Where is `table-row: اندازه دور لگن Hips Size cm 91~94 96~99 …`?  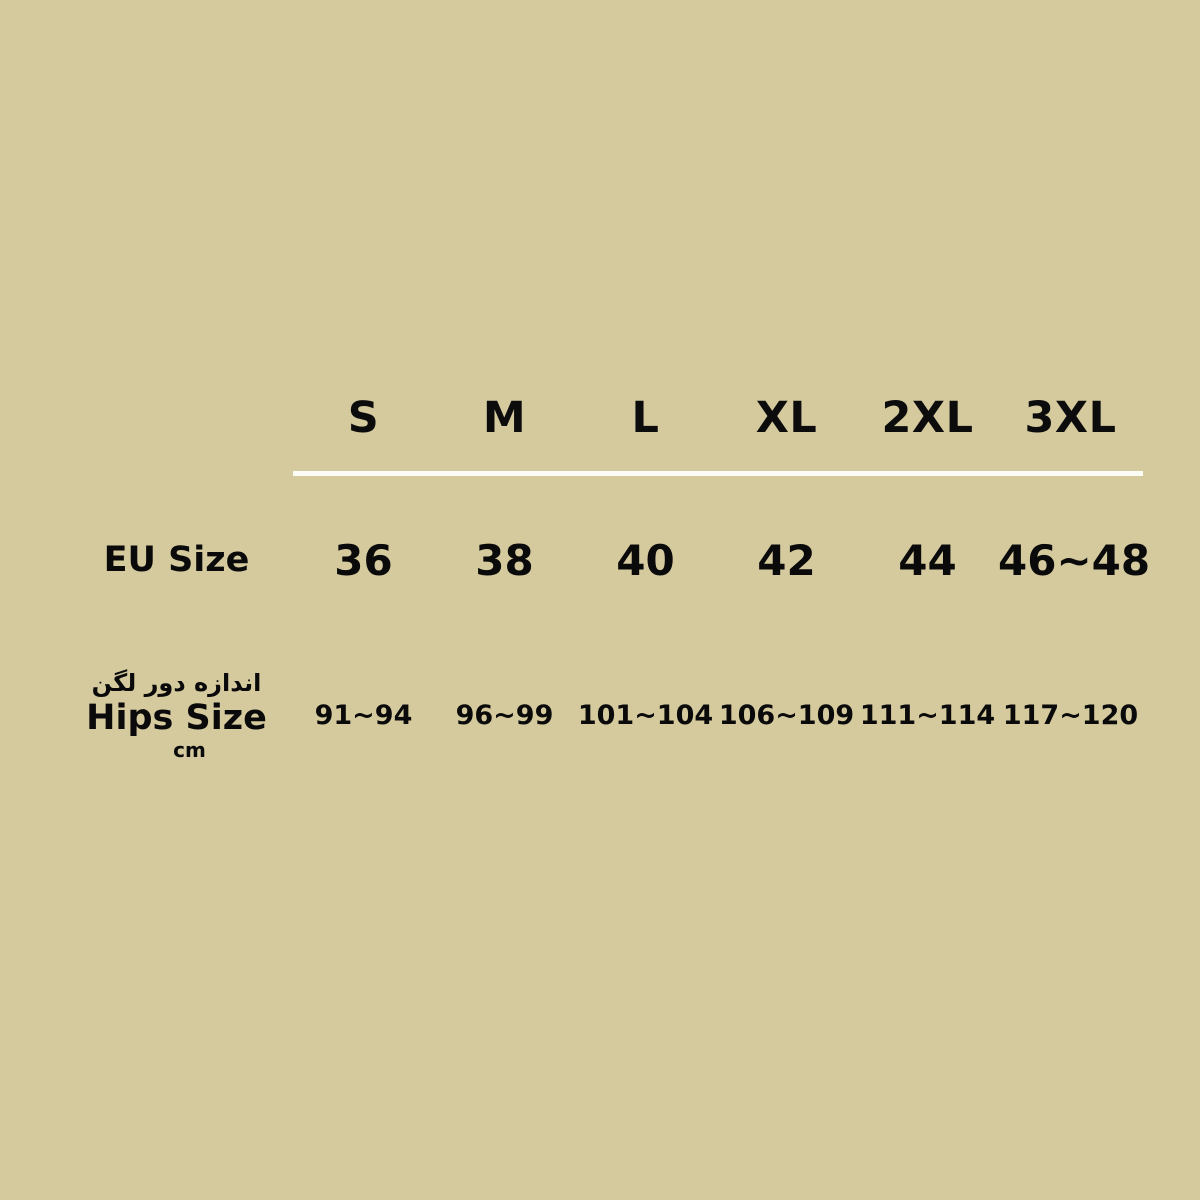
table-row: اندازه دور لگن Hips Size cm 91~94 96~99 … is located at coordinates (601, 715).